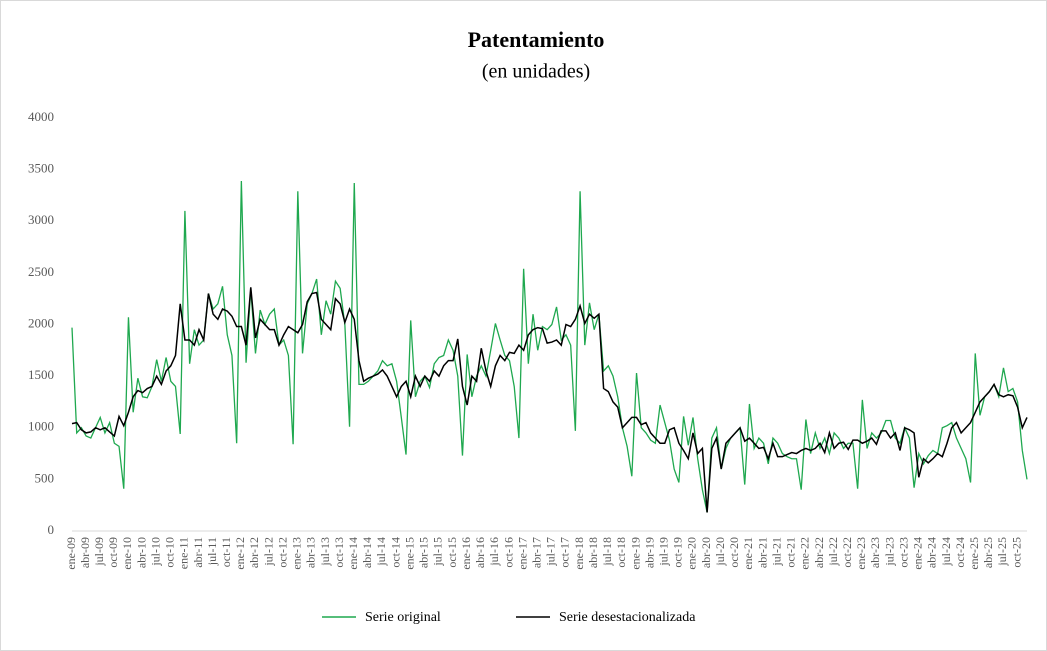  What do you see at coordinates (339, 552) in the screenshot?
I see `x-tick-label: oct-13` at bounding box center [339, 552].